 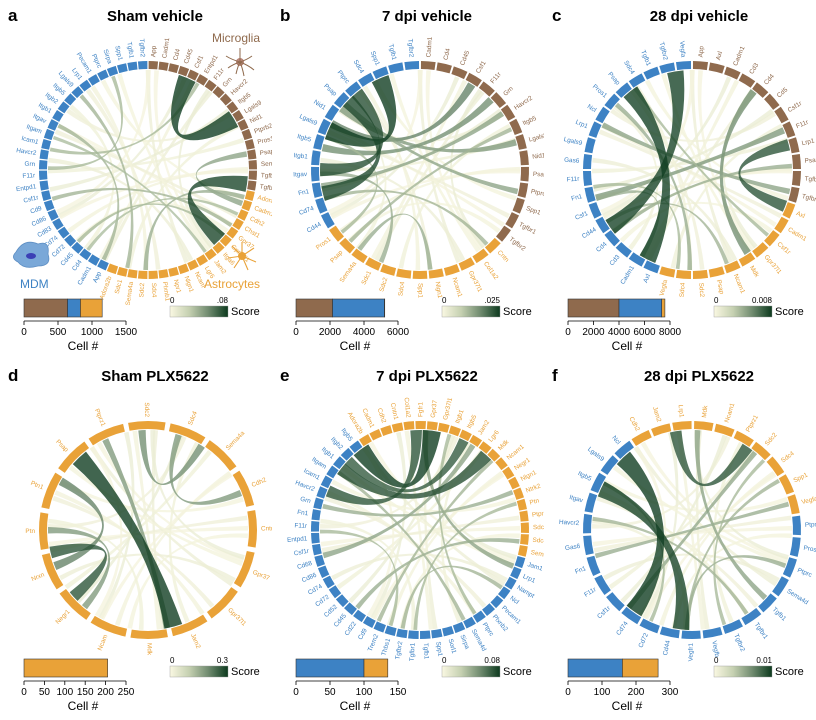 I want to click on gene-label: Col1a2, so click(x=491, y=271).